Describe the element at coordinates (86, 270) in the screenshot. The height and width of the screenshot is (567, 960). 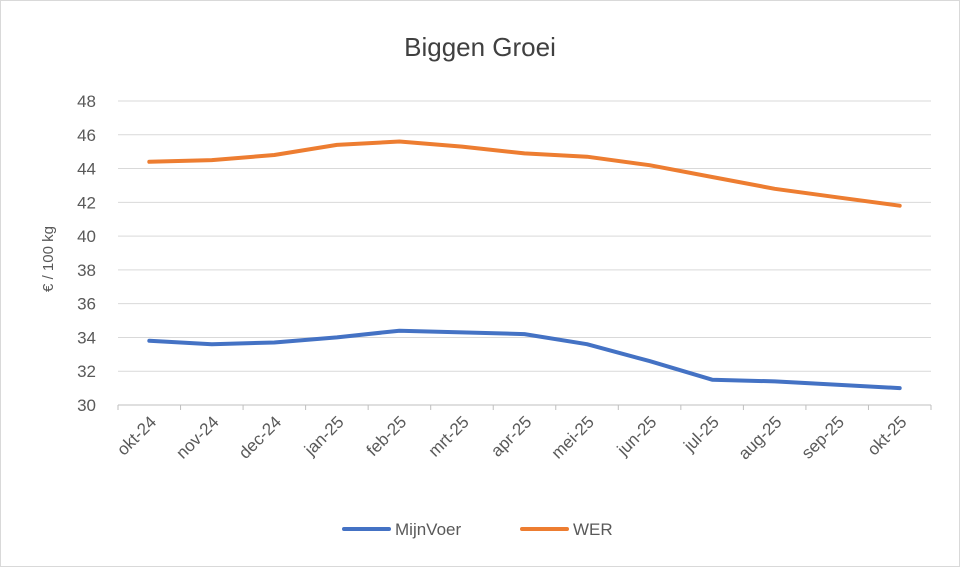
I see `y-tick-label: 38` at that location.